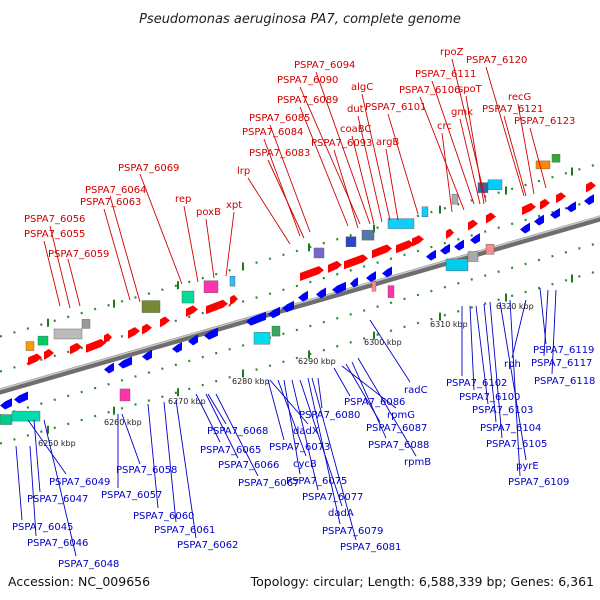 The image size is (600, 600). Describe the element at coordinates (329, 415) in the screenshot. I see `gene-label: PSPA7_6080` at that location.